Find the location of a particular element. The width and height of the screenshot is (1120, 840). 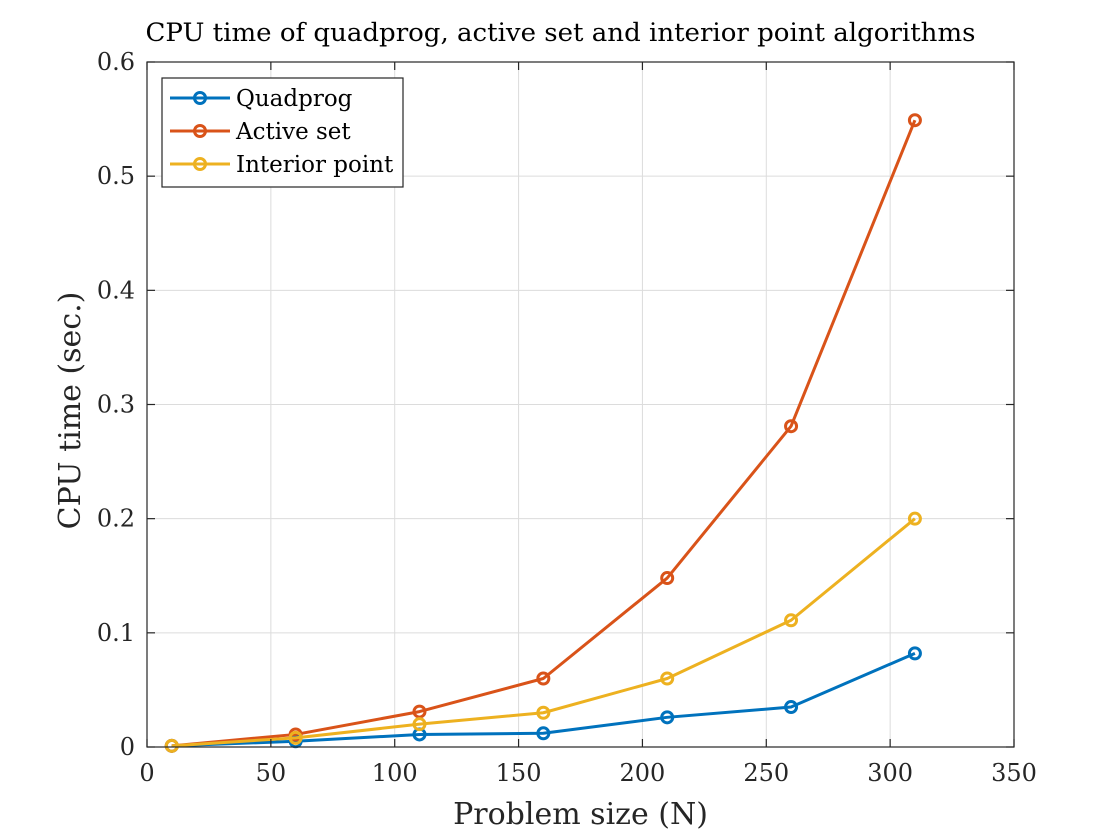

x-tick-label: 0 is located at coordinates (146, 773).